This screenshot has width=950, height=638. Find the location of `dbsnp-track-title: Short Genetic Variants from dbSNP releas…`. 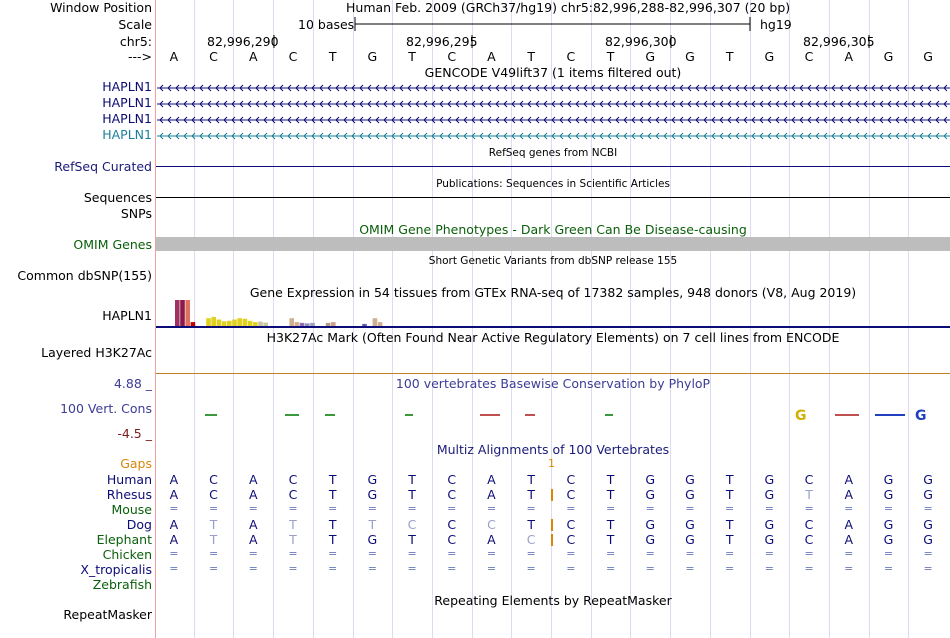

dbsnp-track-title: Short Genetic Variants from dbSNP releas… is located at coordinates (553, 261).